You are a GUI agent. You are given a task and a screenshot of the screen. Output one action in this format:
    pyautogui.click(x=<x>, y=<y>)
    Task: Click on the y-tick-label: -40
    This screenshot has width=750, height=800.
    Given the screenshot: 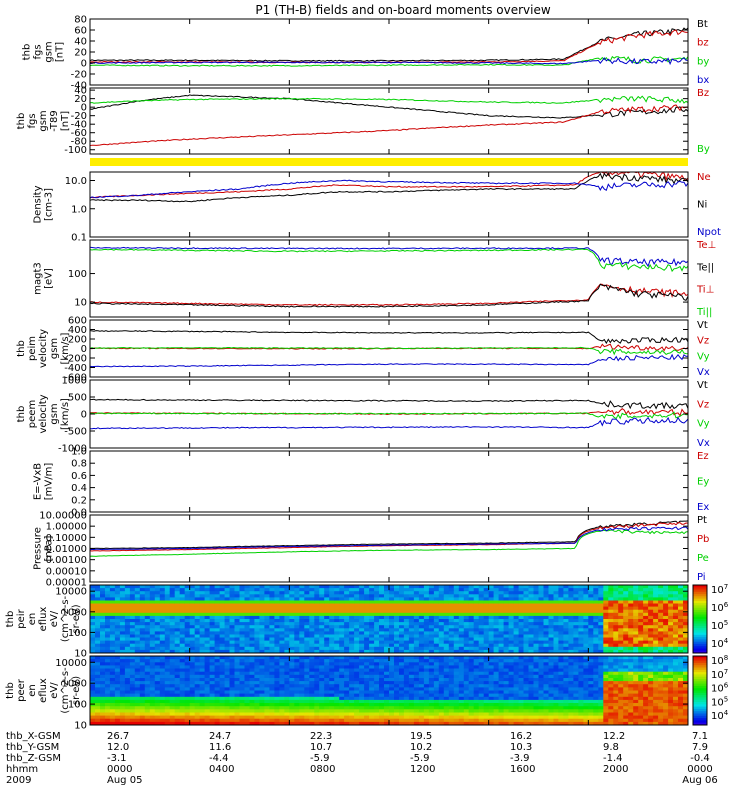 What is the action you would take?
    pyautogui.click(x=79, y=86)
    